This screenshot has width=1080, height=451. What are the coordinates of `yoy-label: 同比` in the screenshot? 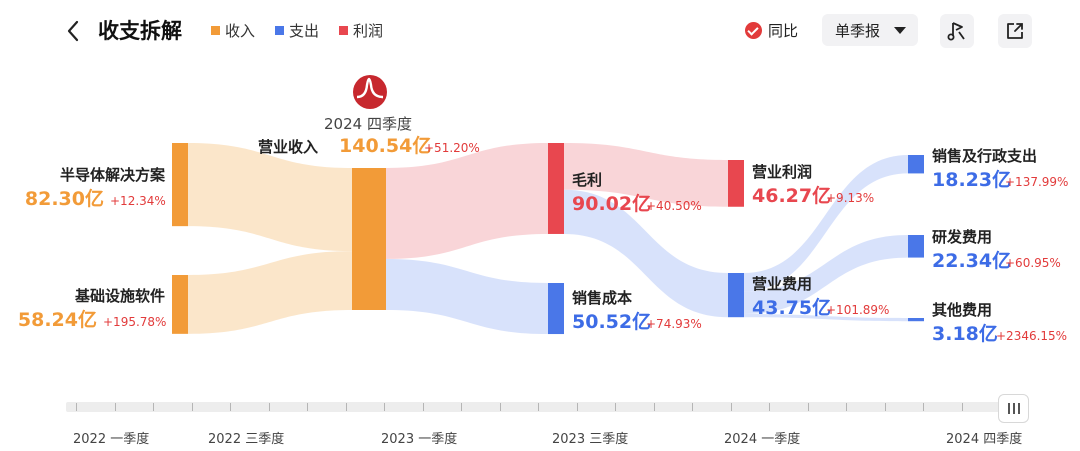 It's located at (783, 31).